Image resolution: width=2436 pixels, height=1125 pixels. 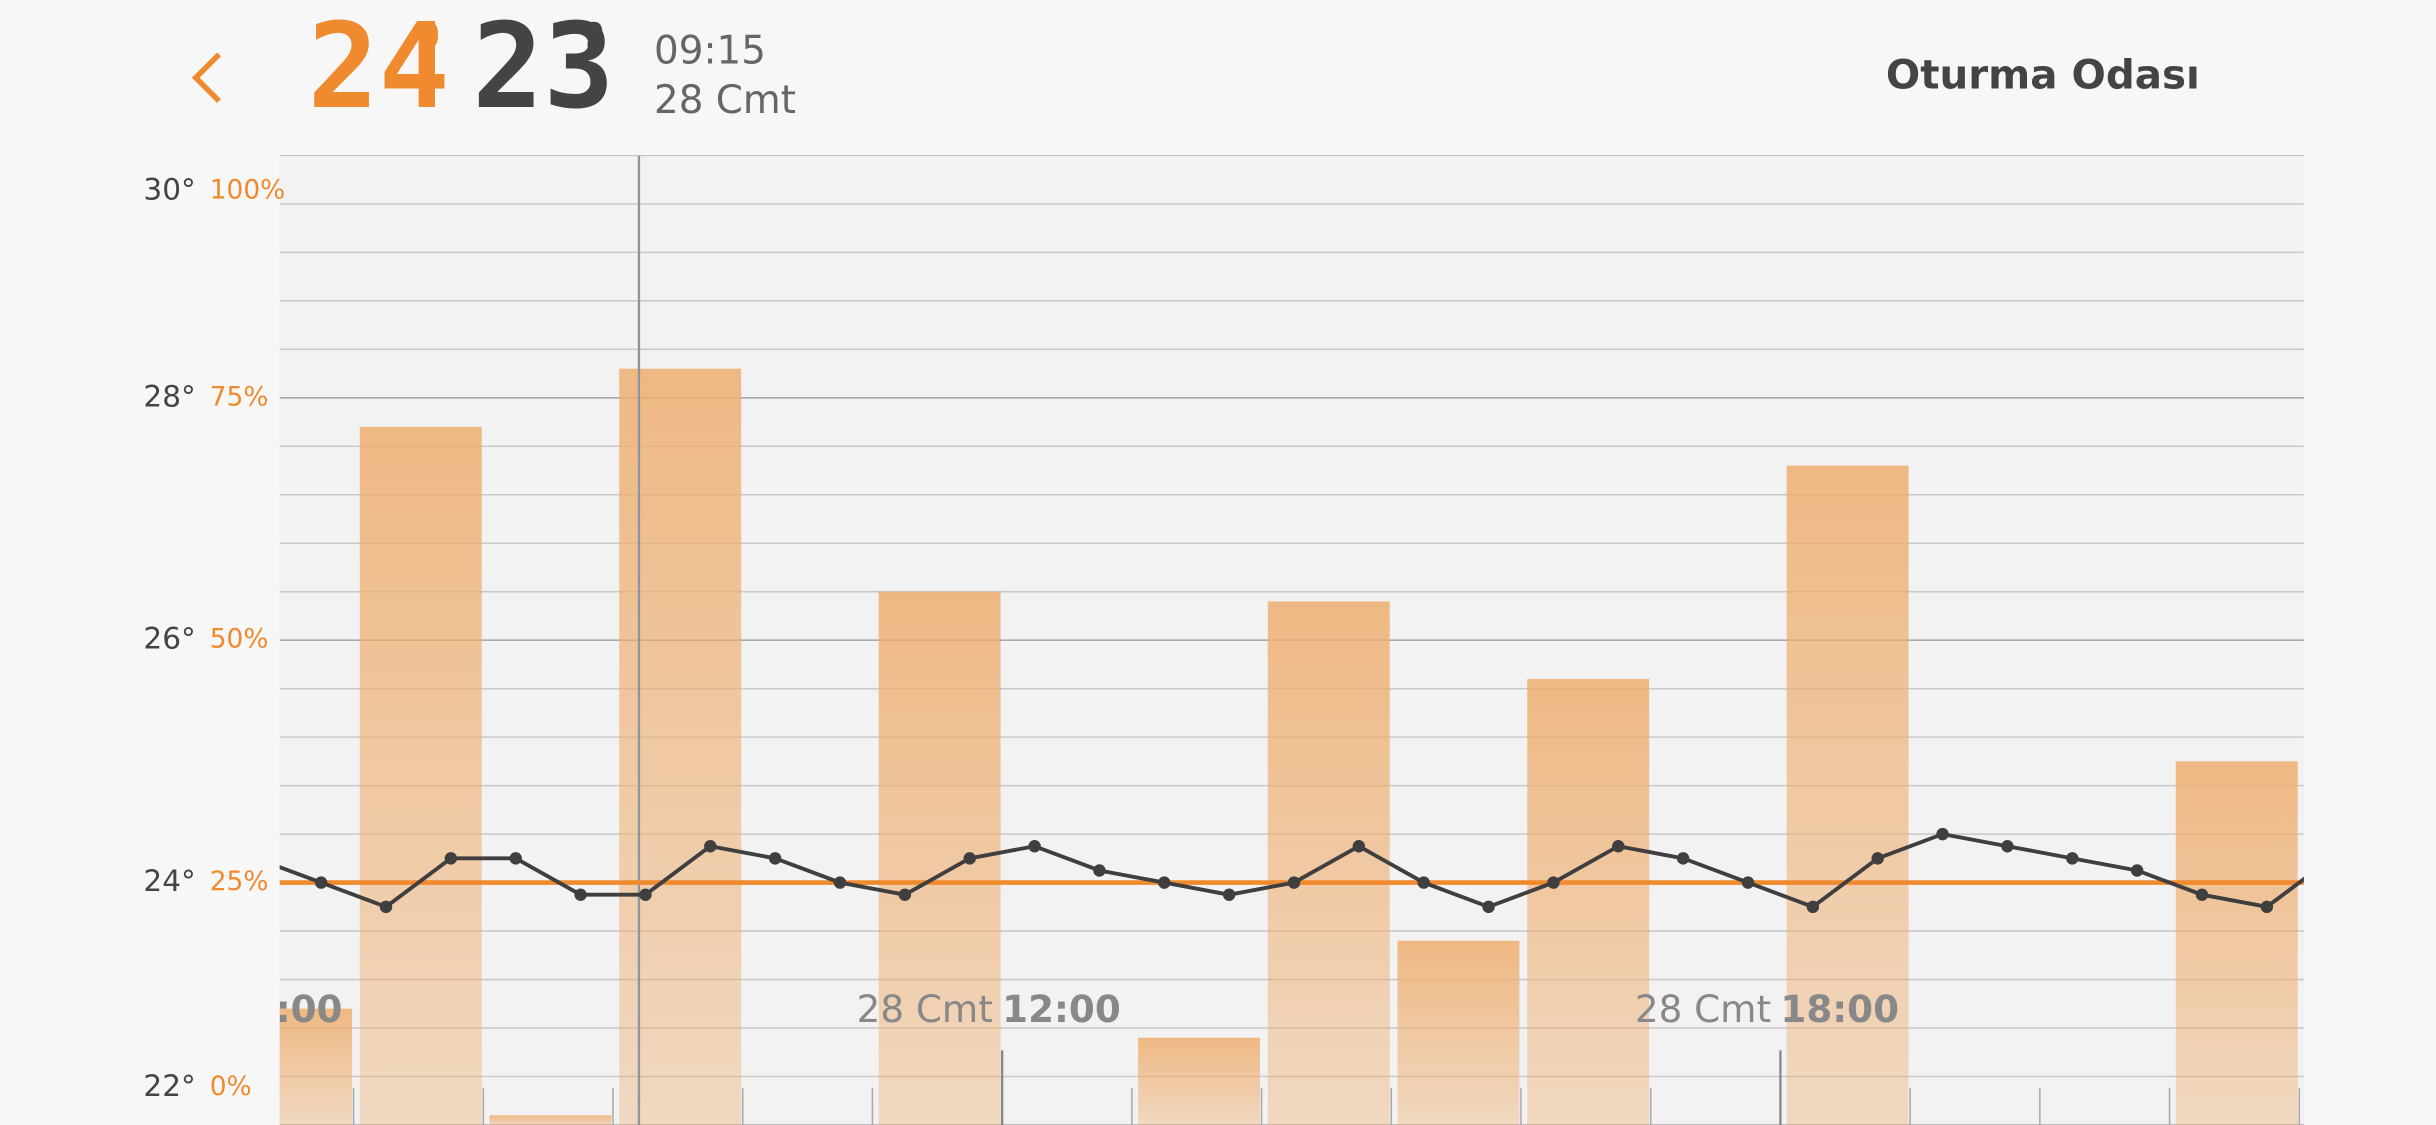 I want to click on y-tick-label: 28°, so click(x=169, y=396).